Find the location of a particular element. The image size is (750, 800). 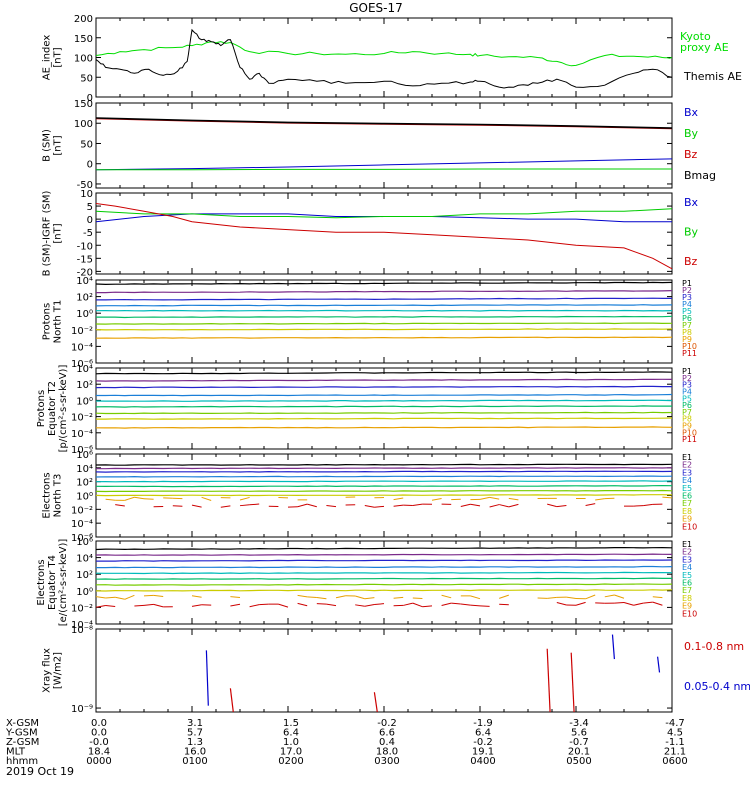

legend-label: E5 is located at coordinates (687, 488).